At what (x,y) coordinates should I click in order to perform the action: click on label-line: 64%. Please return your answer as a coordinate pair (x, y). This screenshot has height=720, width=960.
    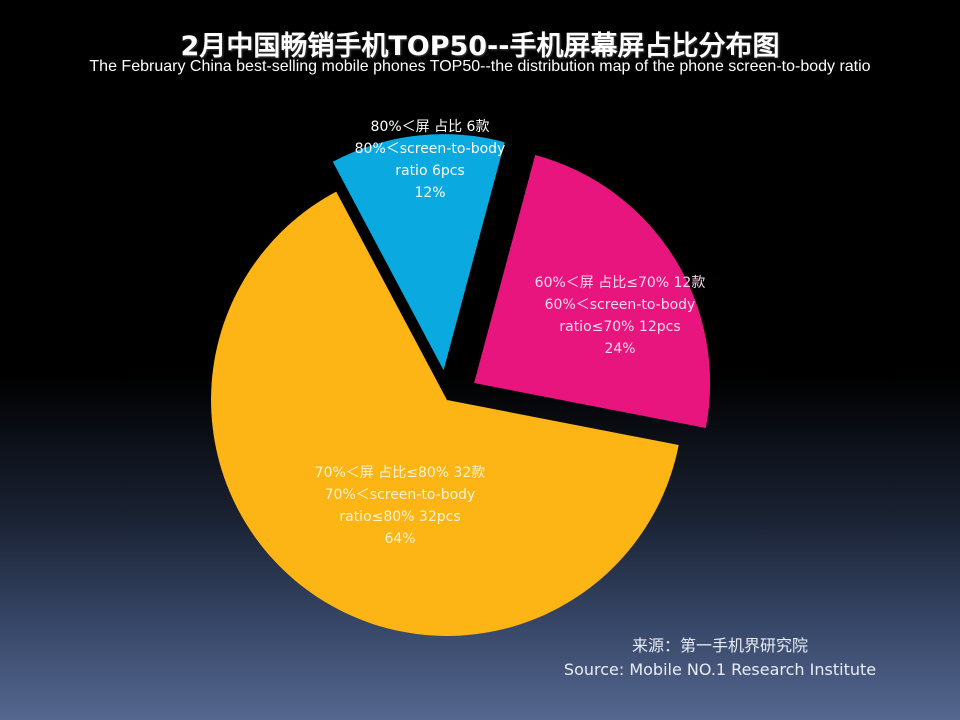
    Looking at the image, I should click on (400, 539).